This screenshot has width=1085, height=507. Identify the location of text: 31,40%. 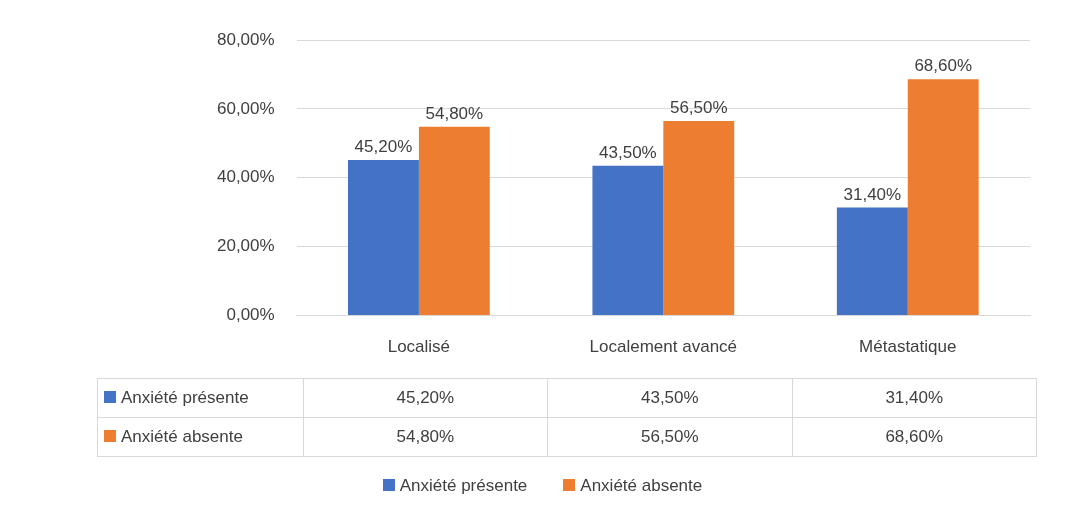
(872, 194).